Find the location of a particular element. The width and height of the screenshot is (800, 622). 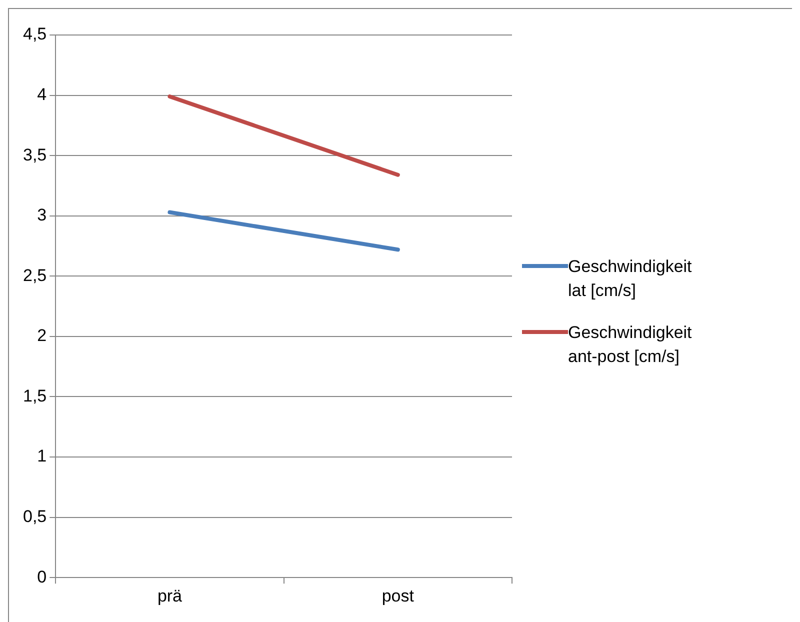

x-tick-label: prä is located at coordinates (170, 596).